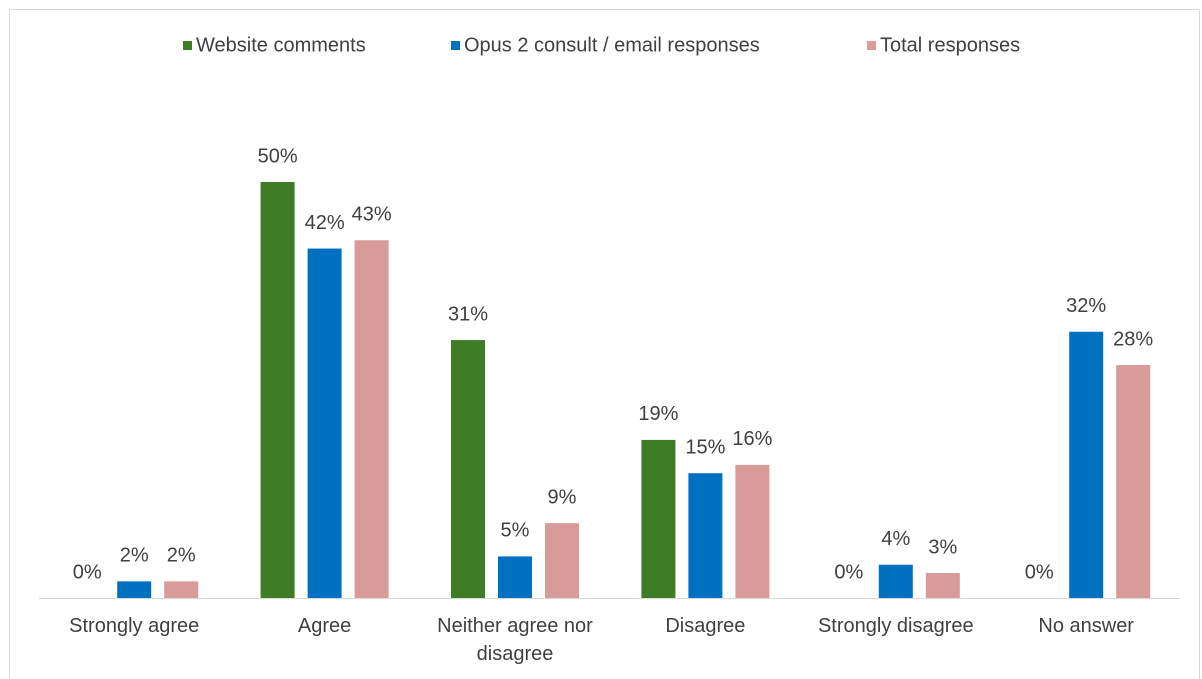  I want to click on legend-label: Total responses, so click(950, 45).